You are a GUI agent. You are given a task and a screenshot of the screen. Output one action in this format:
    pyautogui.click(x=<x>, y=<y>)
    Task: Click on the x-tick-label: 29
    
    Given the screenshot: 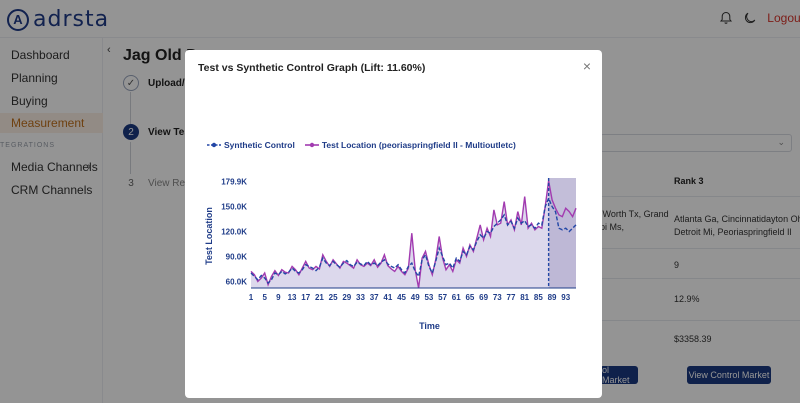 What is the action you would take?
    pyautogui.click(x=346, y=297)
    